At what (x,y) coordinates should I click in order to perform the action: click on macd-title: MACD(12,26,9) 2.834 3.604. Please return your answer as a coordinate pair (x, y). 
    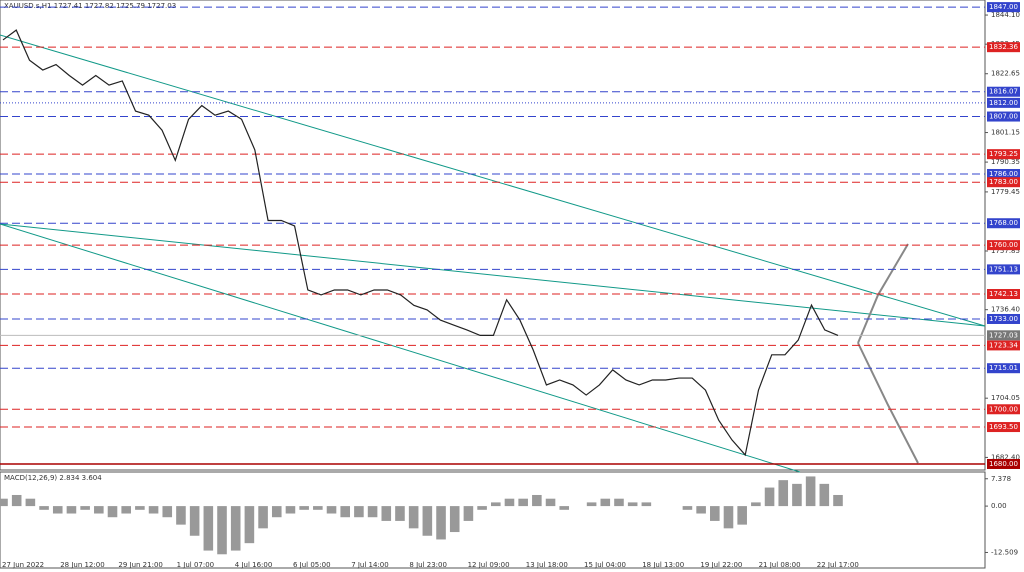
    Looking at the image, I should click on (53, 478).